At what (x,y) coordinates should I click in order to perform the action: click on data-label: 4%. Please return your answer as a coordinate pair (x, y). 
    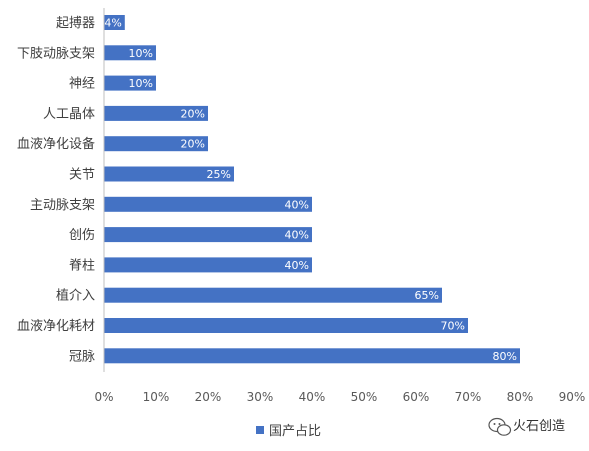
    Looking at the image, I should click on (112, 23).